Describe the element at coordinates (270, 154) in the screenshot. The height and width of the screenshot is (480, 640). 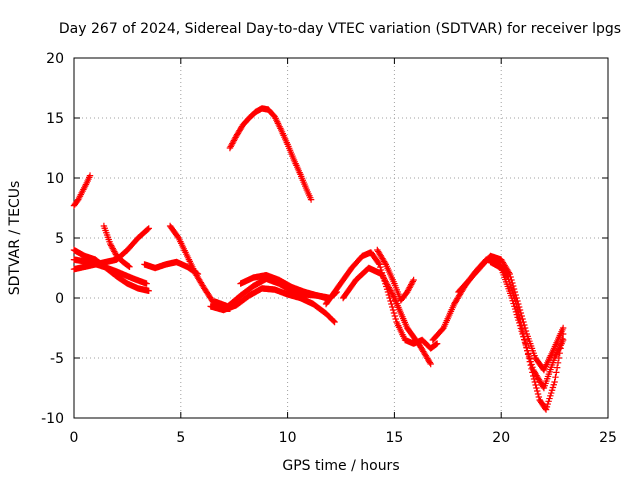
I see `series-arc-morning-hump` at that location.